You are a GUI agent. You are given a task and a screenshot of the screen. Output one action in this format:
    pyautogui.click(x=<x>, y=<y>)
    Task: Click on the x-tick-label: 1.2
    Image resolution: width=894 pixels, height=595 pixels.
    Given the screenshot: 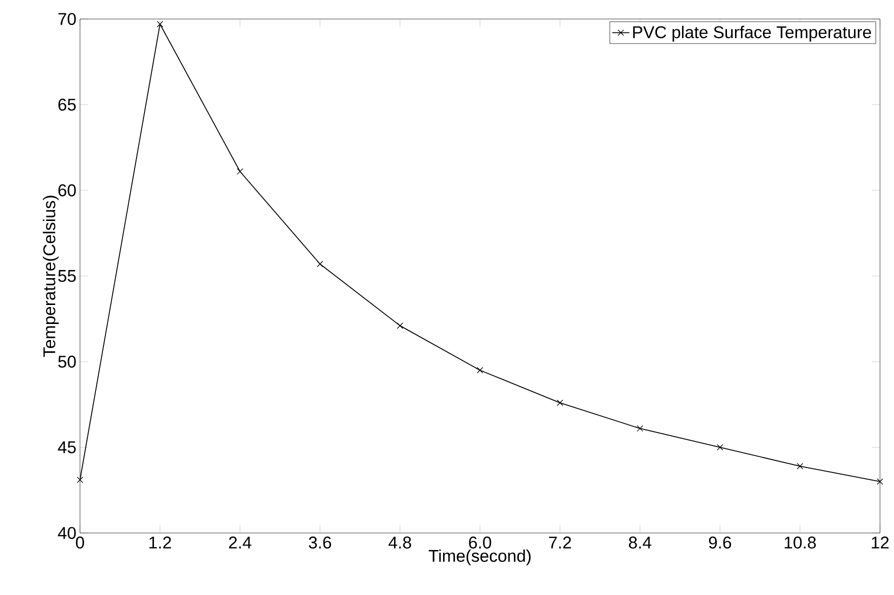 What is the action you would take?
    pyautogui.click(x=160, y=542)
    